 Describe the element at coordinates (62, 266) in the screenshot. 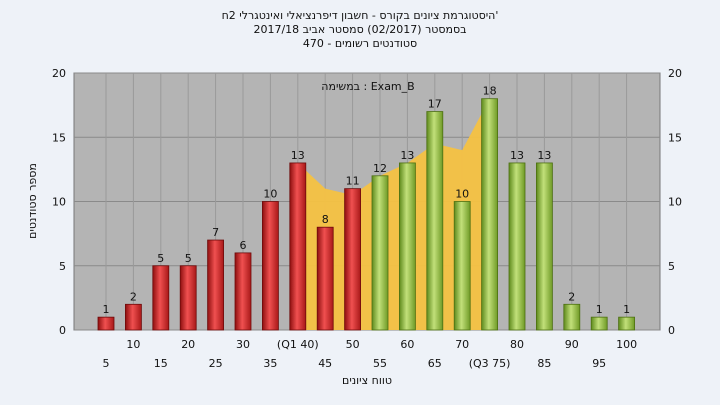

I see `y-tick-label-left: 5` at that location.